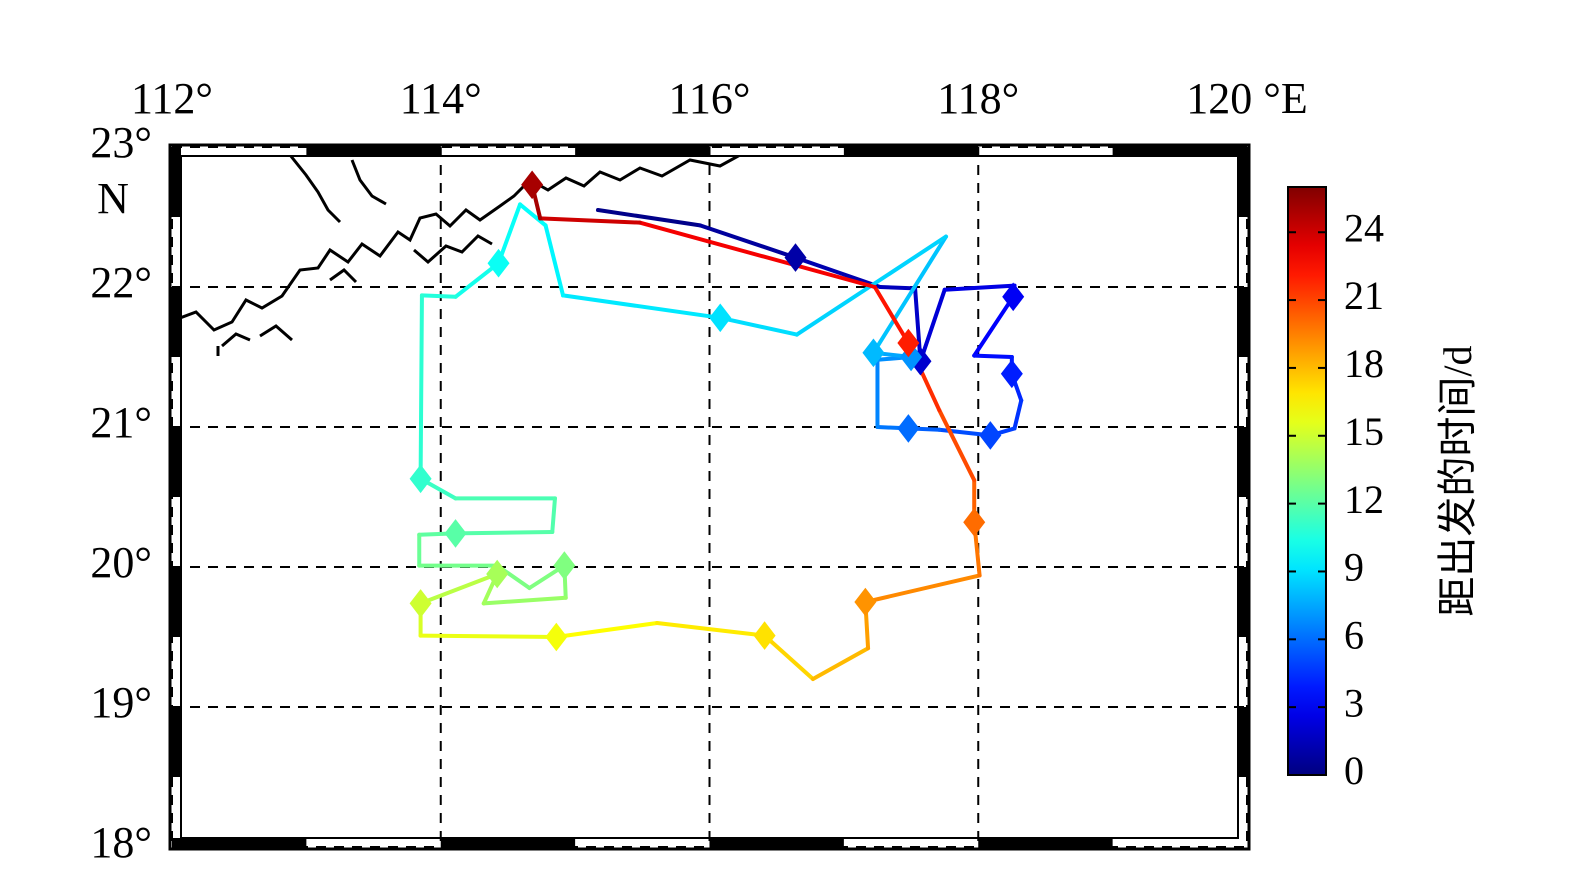 The image size is (1575, 876). Describe the element at coordinates (121, 282) in the screenshot. I see `y-tick-label: 22°` at that location.